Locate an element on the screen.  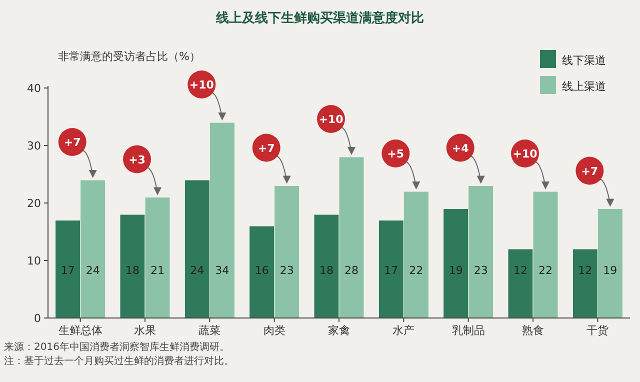
y-tick-label: 20 is located at coordinates (34, 203).